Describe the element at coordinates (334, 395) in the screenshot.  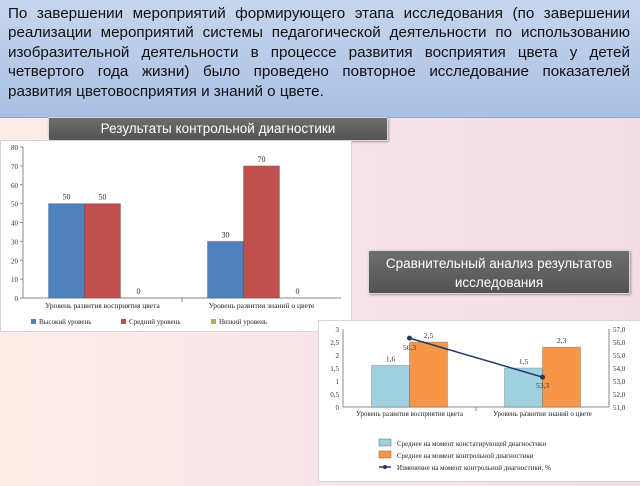
I see `y-tick-label: 0,5` at that location.